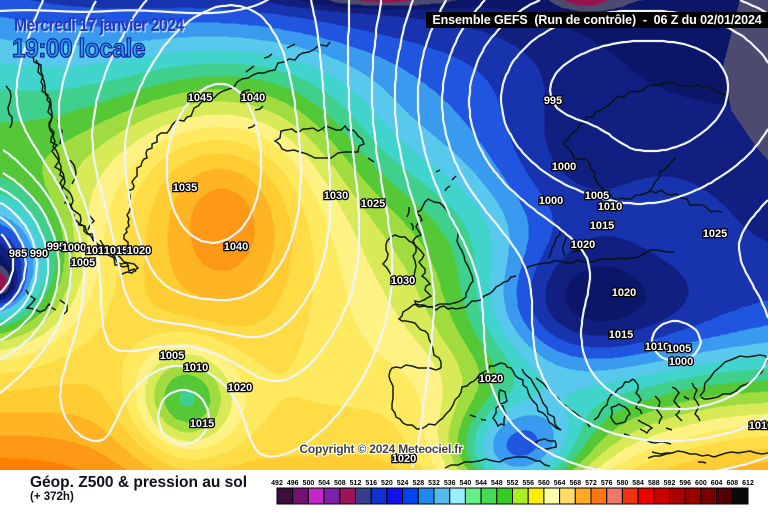 The image size is (768, 512). What do you see at coordinates (434, 483) in the screenshot?
I see `svg-text: 532` at bounding box center [434, 483].